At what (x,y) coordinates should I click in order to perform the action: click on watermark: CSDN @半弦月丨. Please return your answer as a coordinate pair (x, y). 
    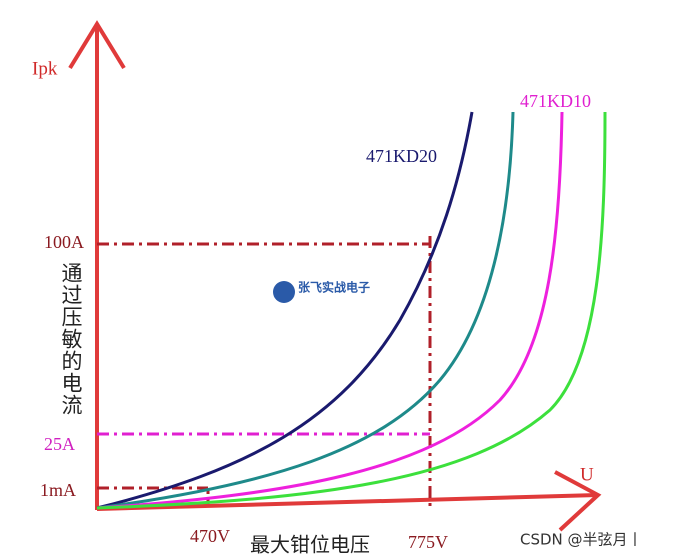
    Looking at the image, I should click on (581, 540).